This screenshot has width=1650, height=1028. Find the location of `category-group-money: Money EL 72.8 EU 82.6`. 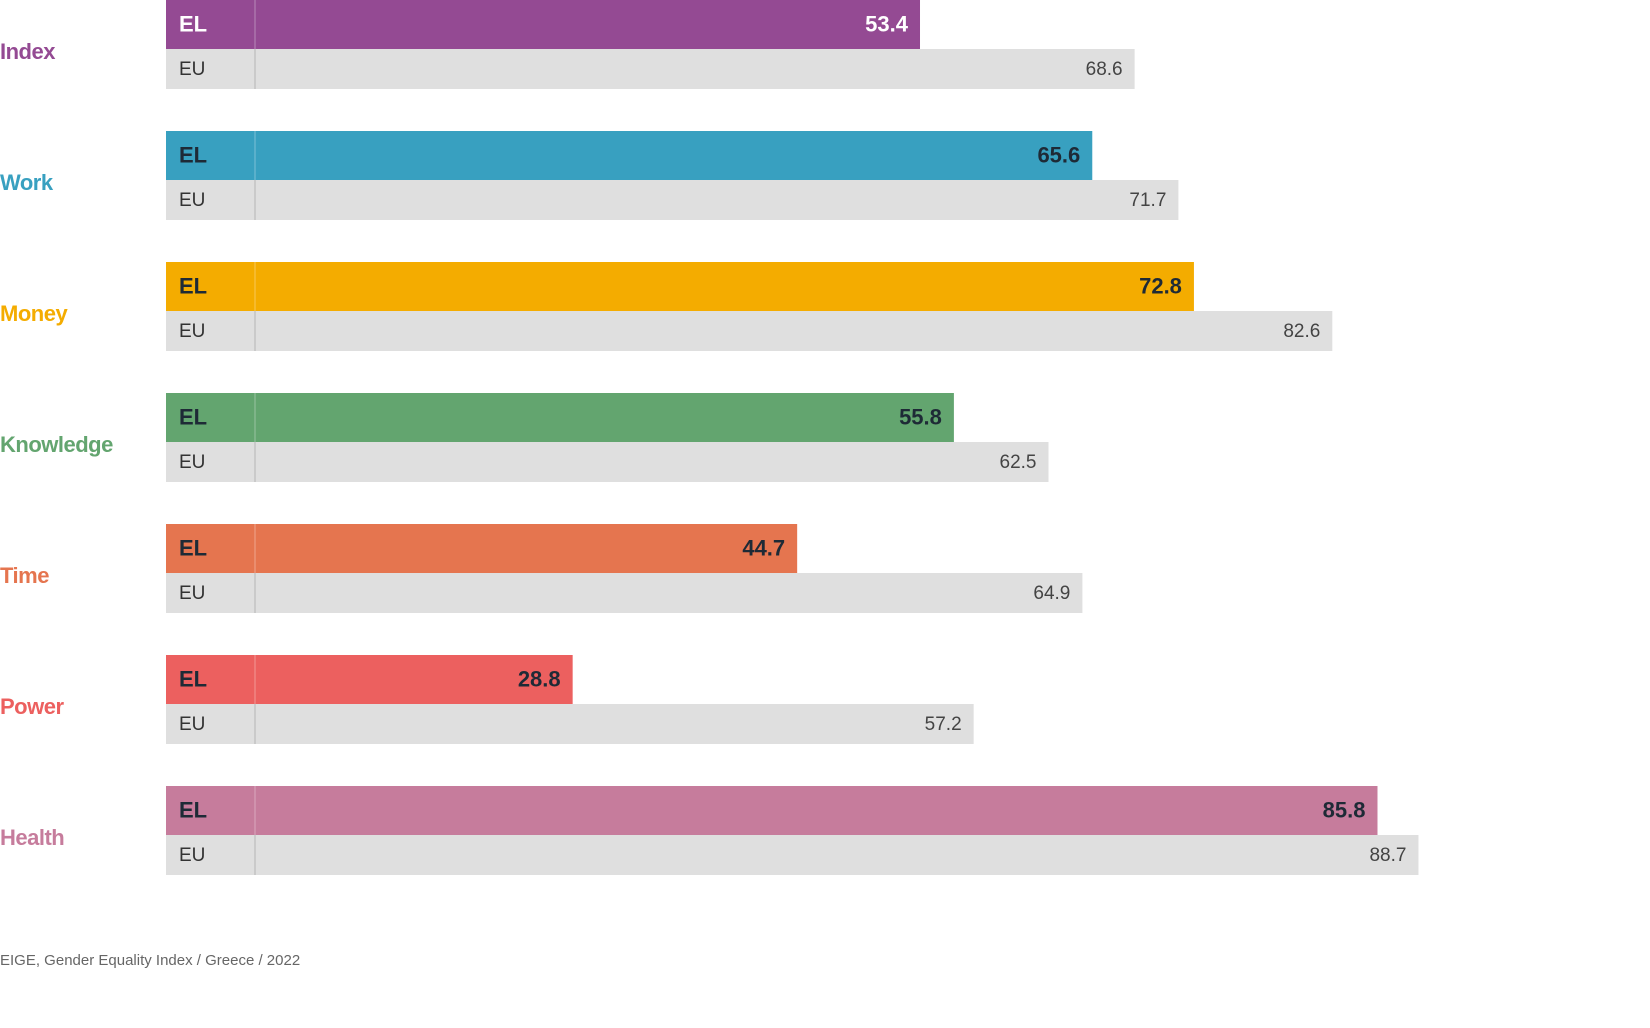

category-group-money: Money EL 72.8 EU 82.6 is located at coordinates (666, 306).